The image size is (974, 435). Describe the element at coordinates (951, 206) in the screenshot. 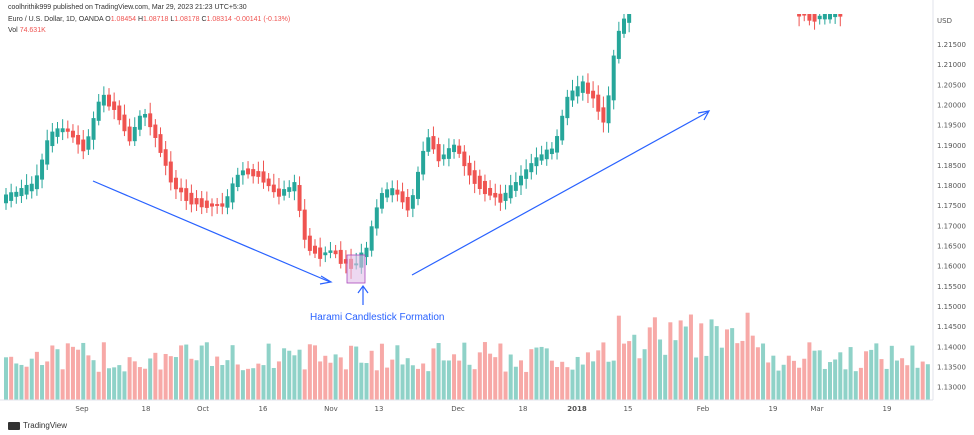

I see `price-tick-label: 1.17500` at that location.